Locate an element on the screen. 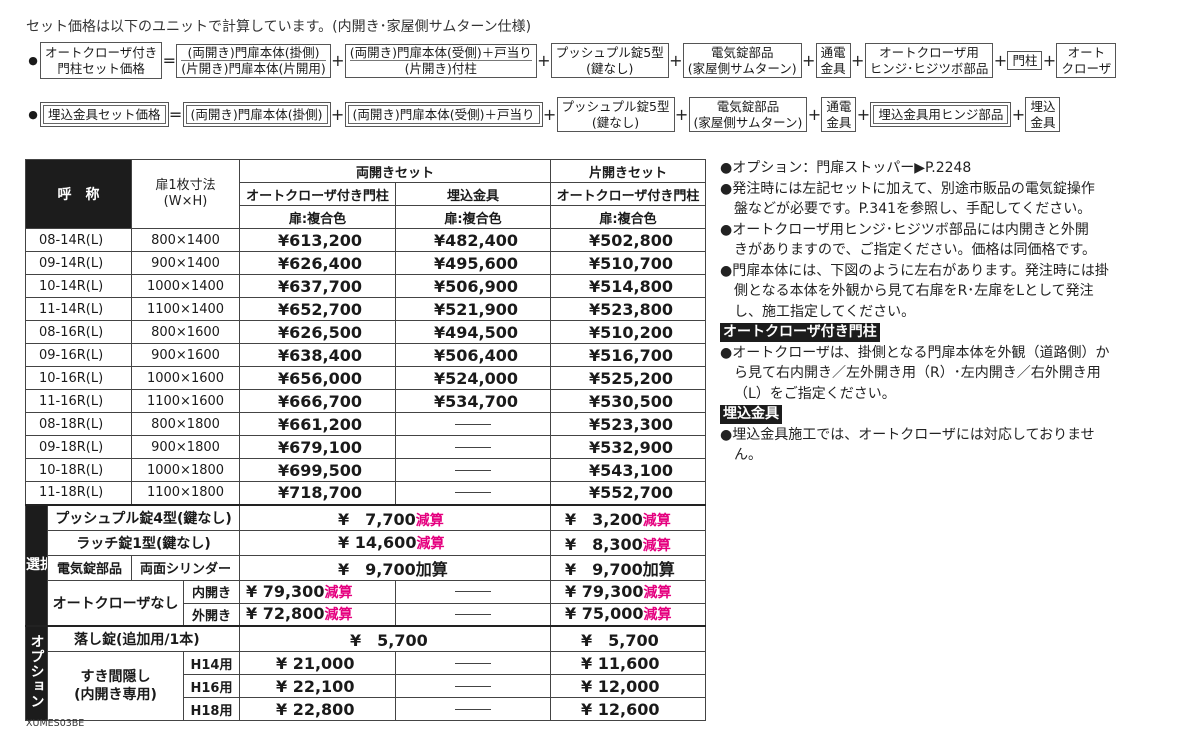 This screenshot has height=736, width=1189. row-size: 1100×1400 is located at coordinates (185, 309).